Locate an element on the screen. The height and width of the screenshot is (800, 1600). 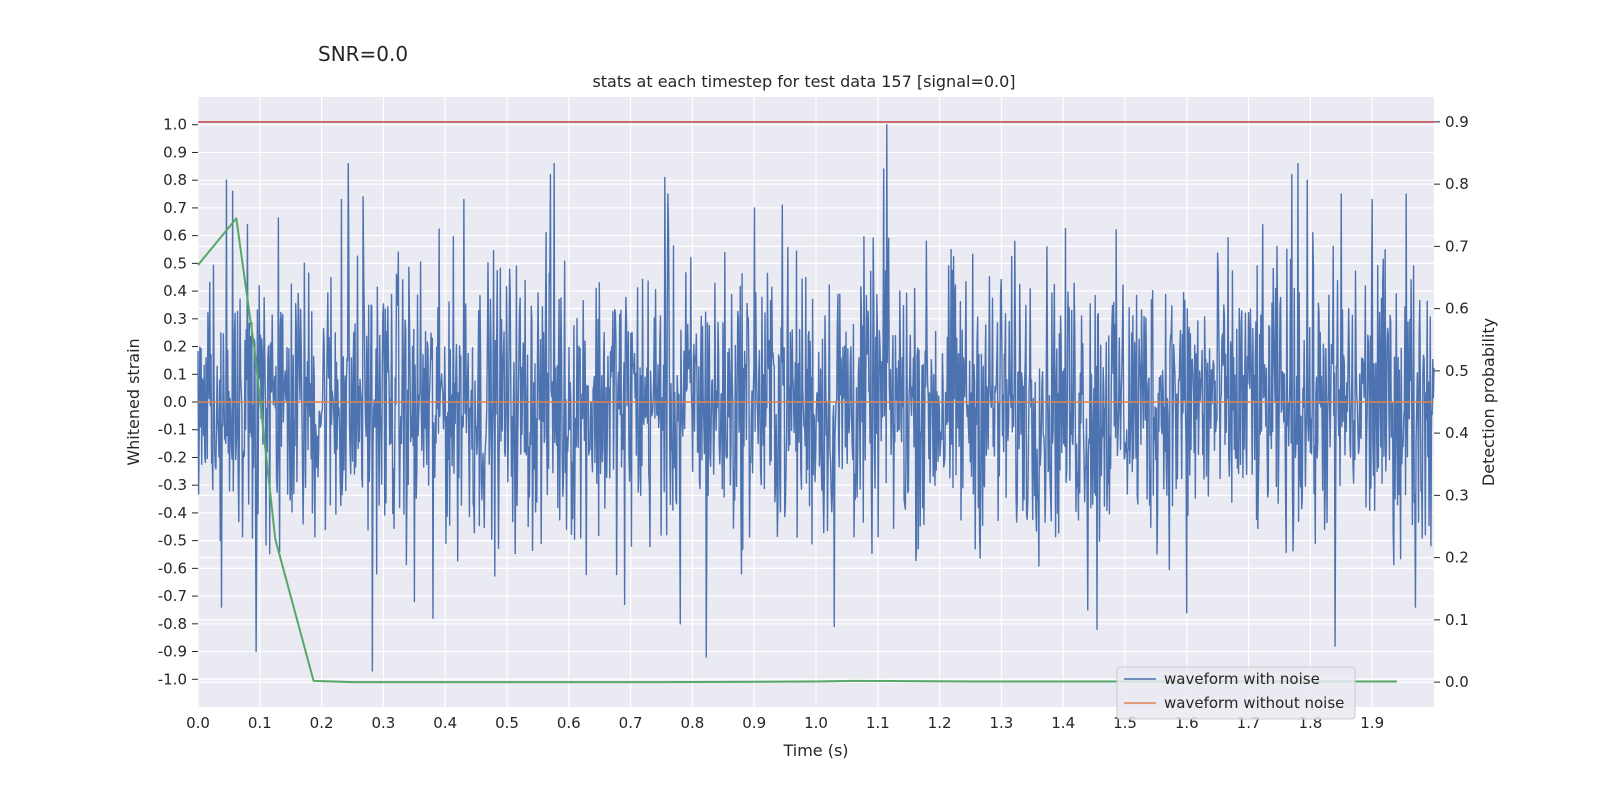
y-tick-label: 0.9 is located at coordinates (175, 152).